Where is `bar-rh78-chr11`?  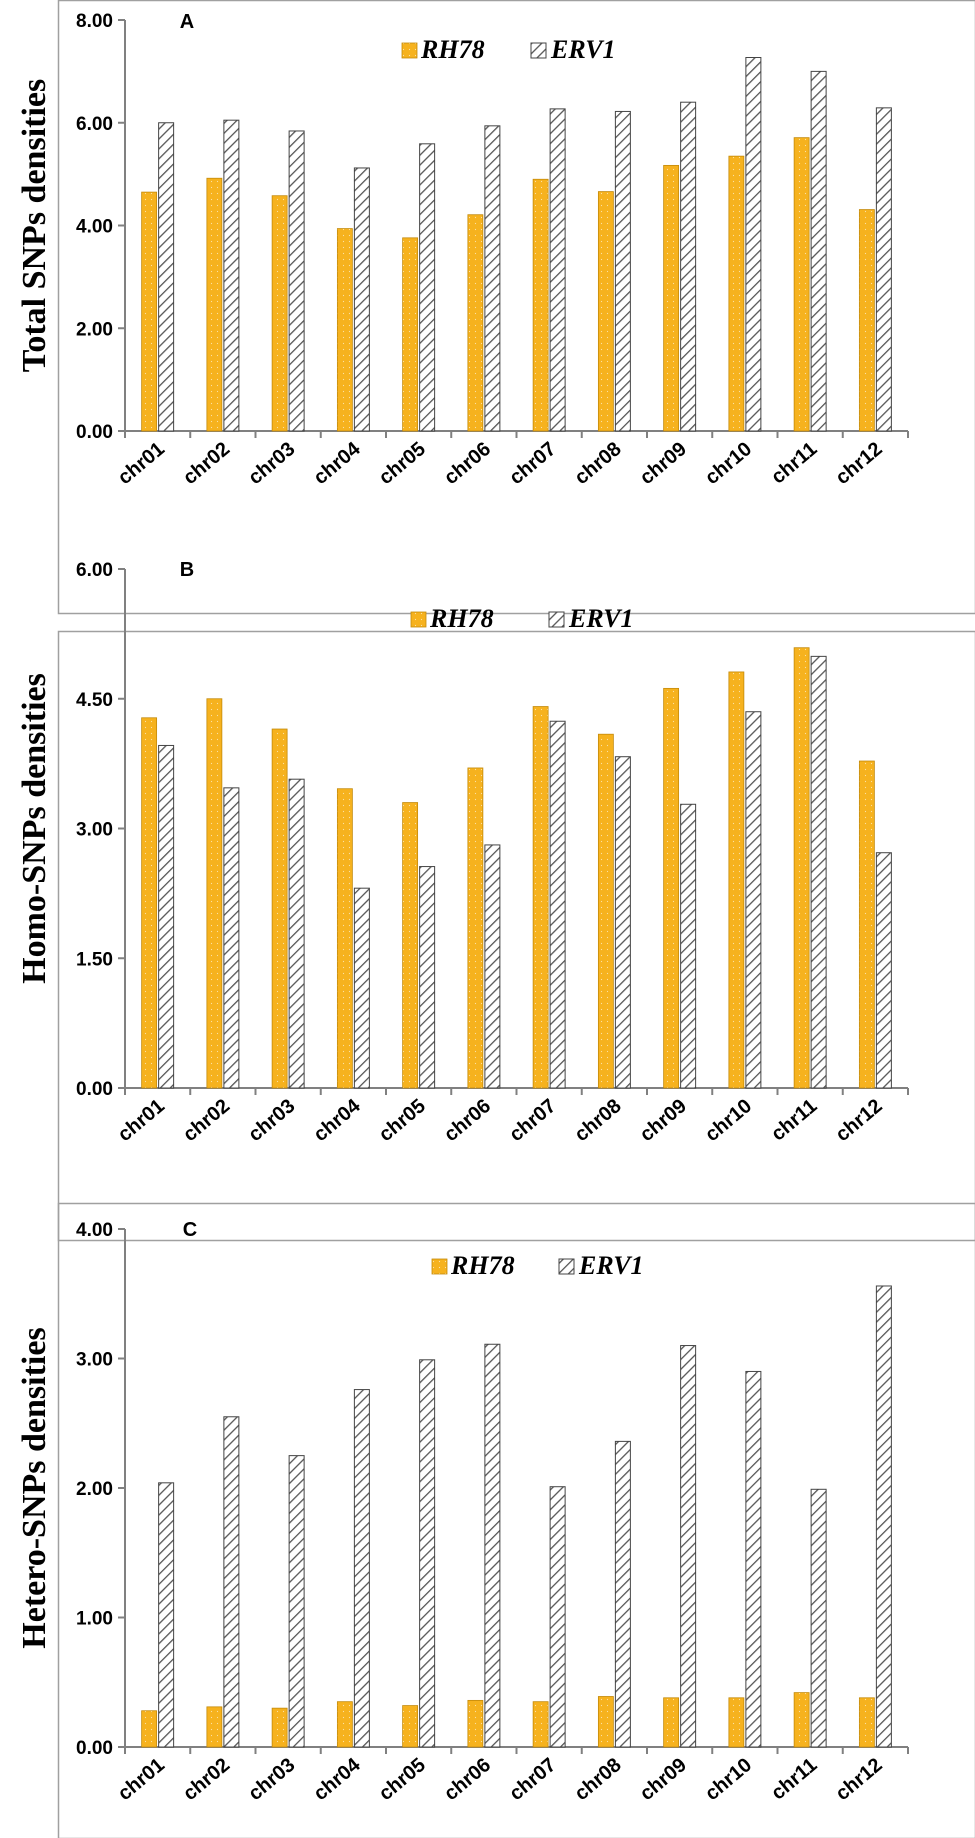
bar-rh78-chr11 is located at coordinates (801, 868).